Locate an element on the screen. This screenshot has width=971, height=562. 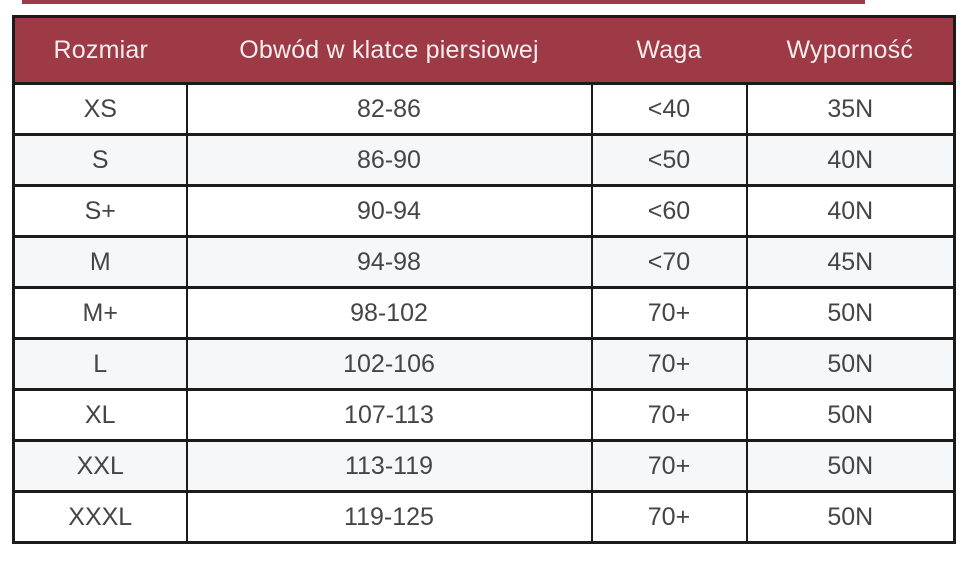
column-header-buoyancy: Wyporność is located at coordinates (850, 50).